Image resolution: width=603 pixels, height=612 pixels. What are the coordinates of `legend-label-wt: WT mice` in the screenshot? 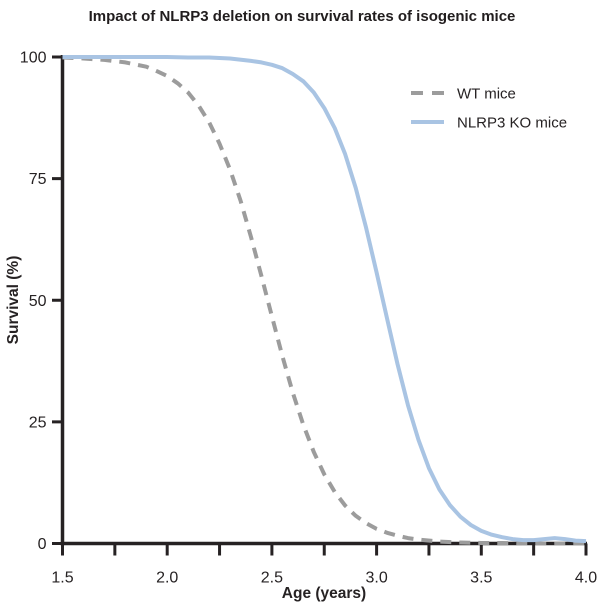 It's located at (486, 94).